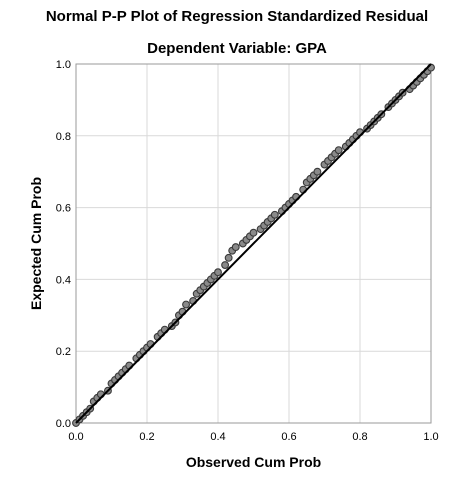 The image size is (474, 484). Describe the element at coordinates (63, 244) in the screenshot. I see `y-axis-ticks: 0.0 0.2 0.4 0.6 0.8 1.0` at that location.